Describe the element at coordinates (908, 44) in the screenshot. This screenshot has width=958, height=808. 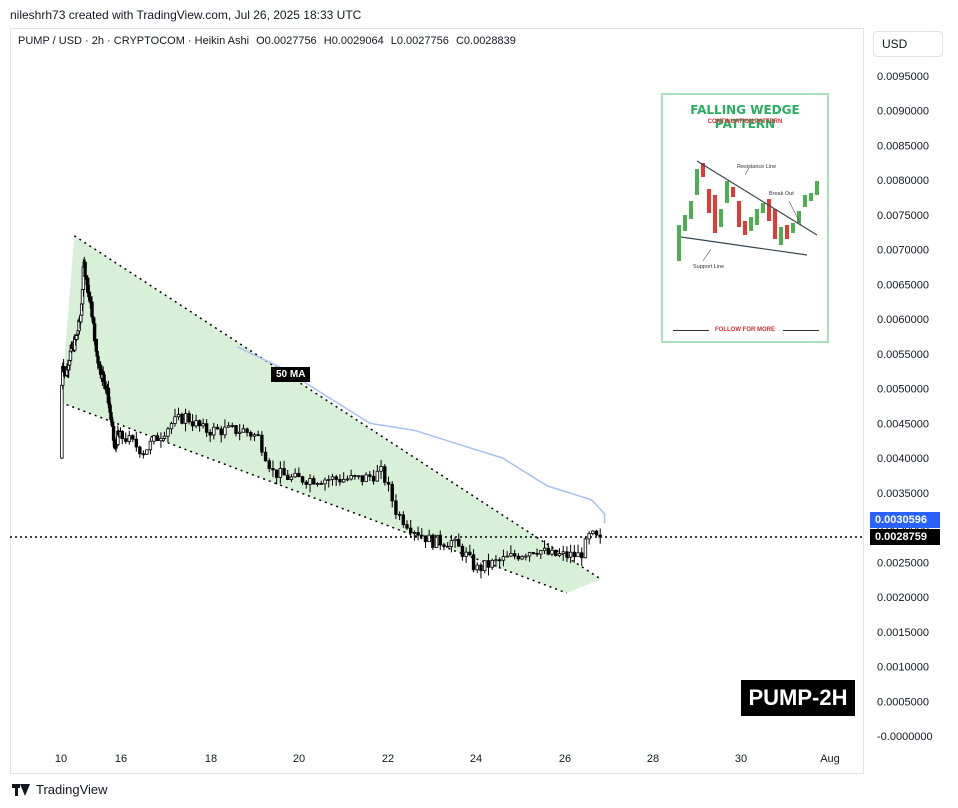
I see `currency-button: USD` at that location.